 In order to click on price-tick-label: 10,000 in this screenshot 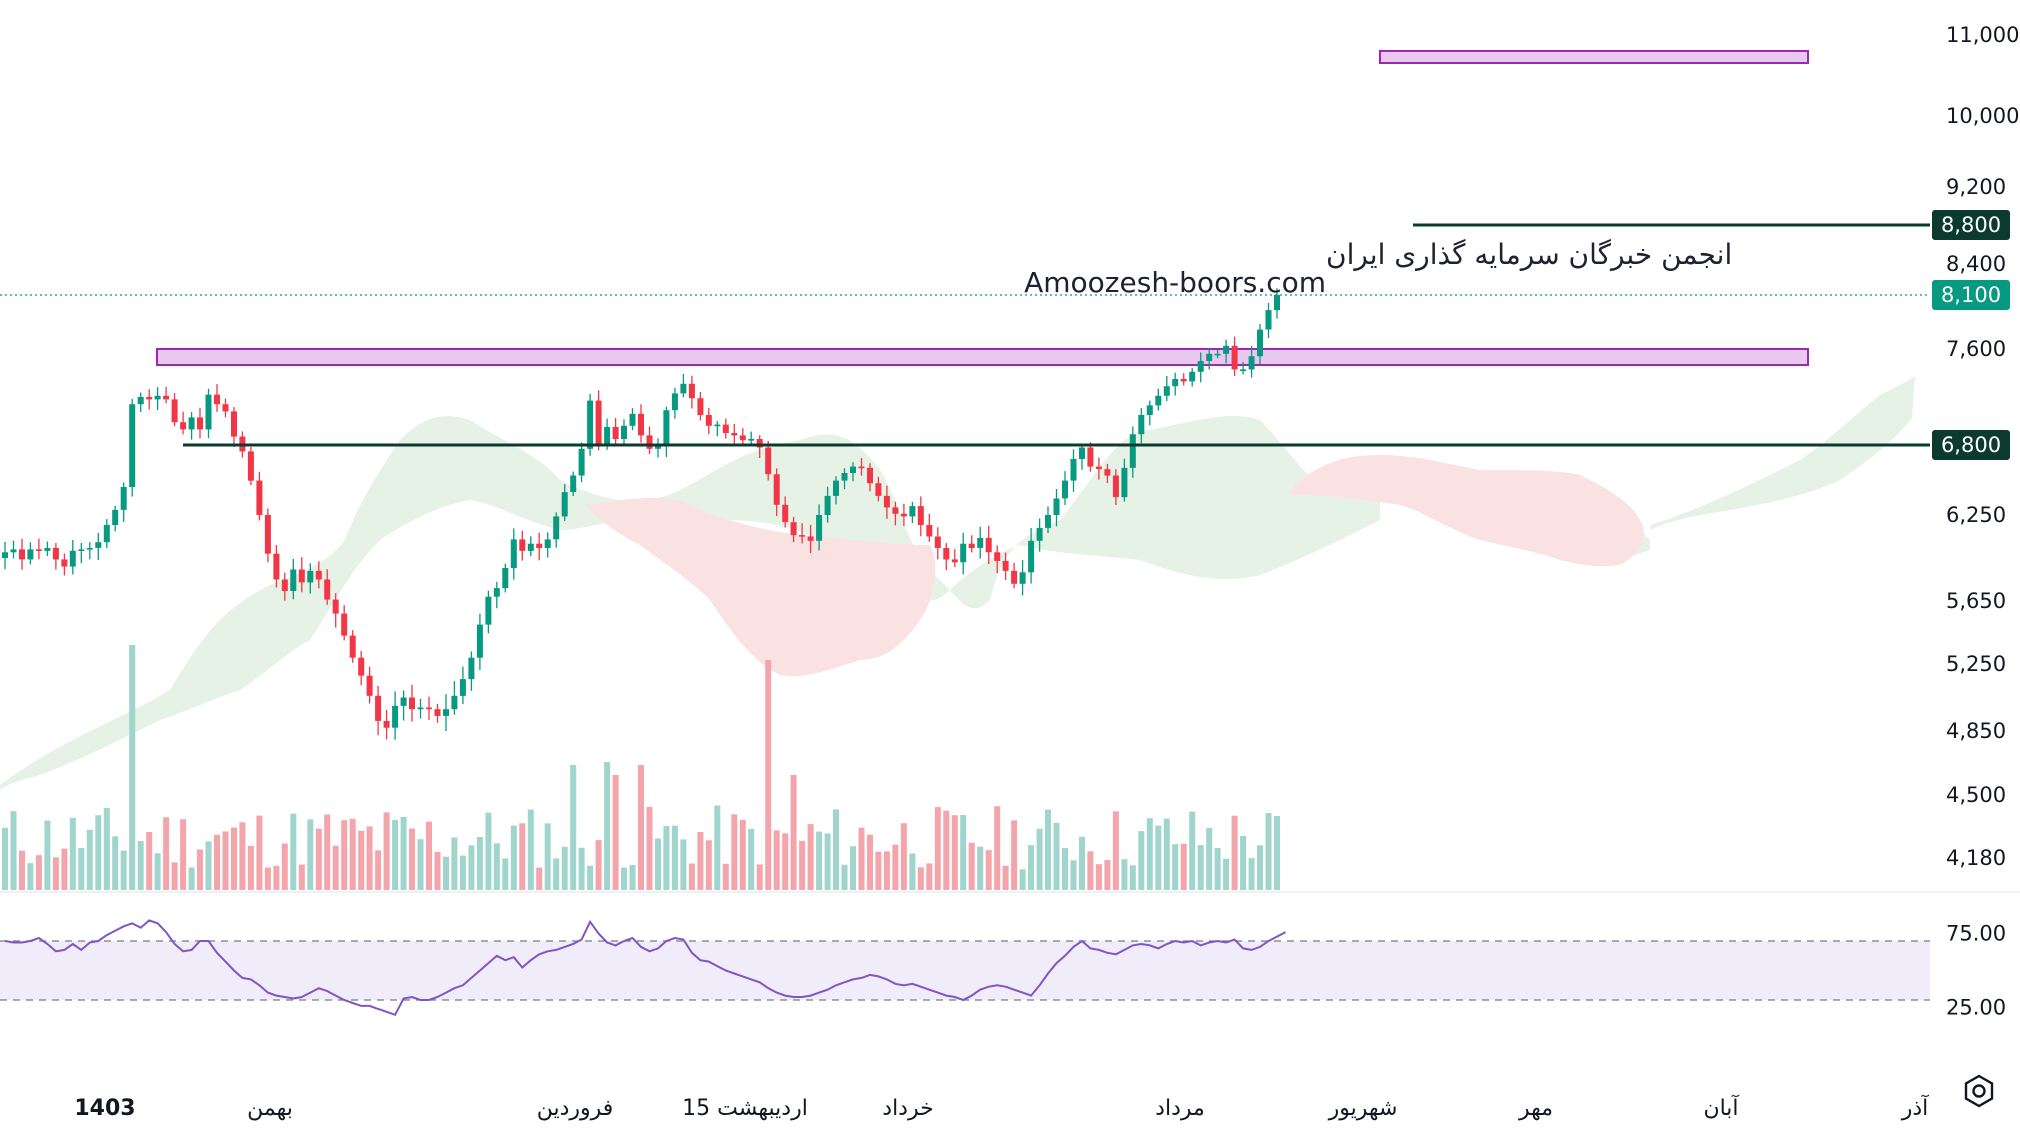, I will do `click(1982, 116)`.